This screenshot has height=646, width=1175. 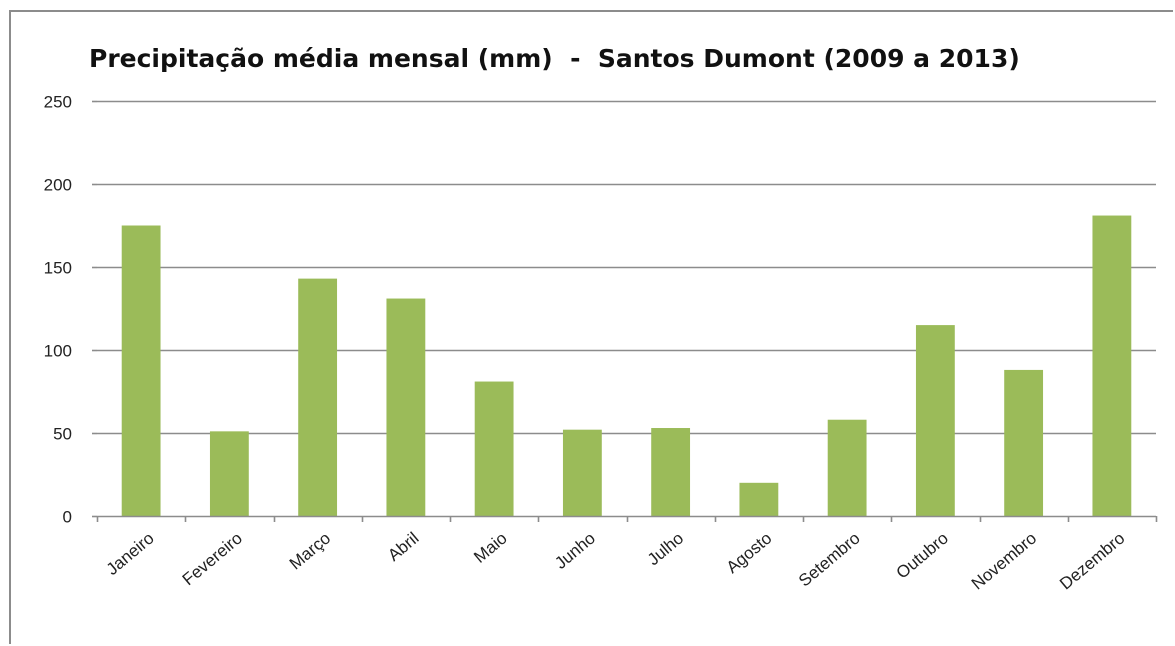 What do you see at coordinates (490, 548) in the screenshot?
I see `x-tick-label: Maio` at bounding box center [490, 548].